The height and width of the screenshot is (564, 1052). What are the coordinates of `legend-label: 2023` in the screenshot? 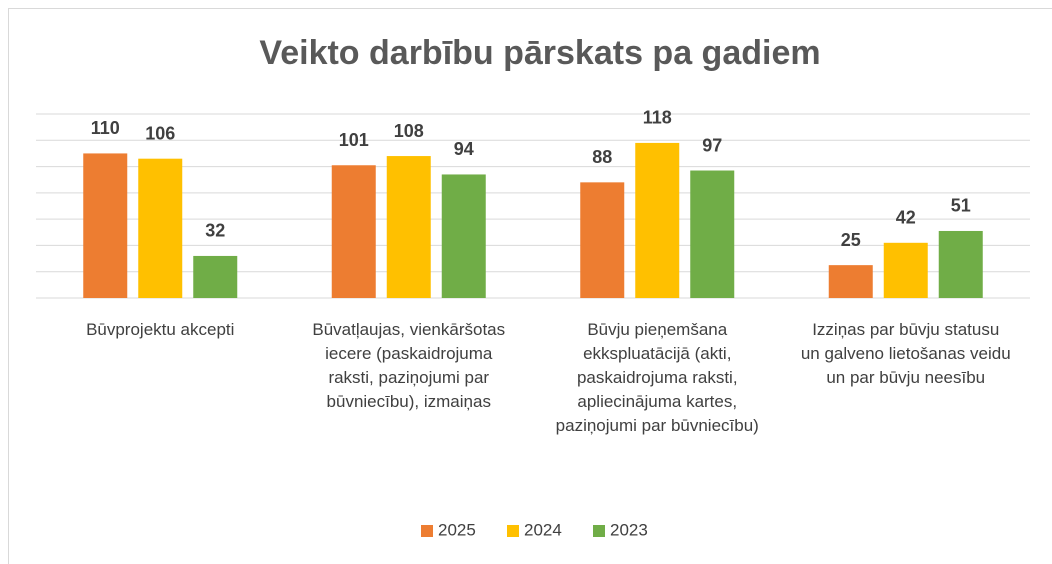 It's located at (629, 529).